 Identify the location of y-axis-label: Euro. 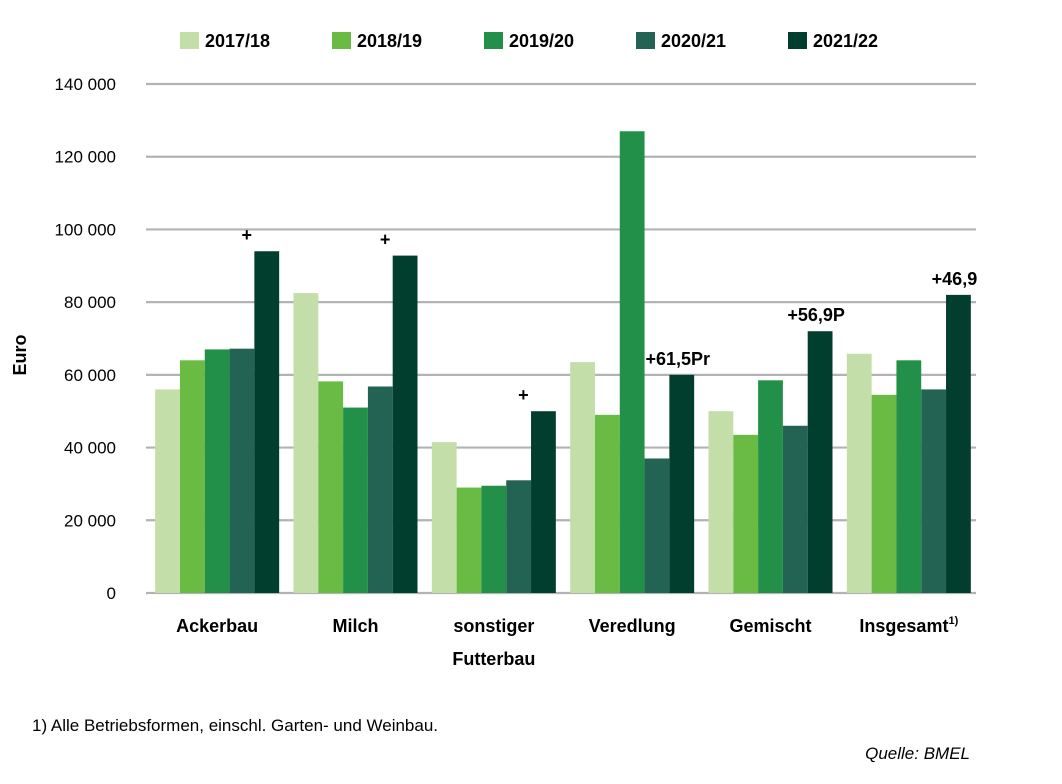
(20, 354).